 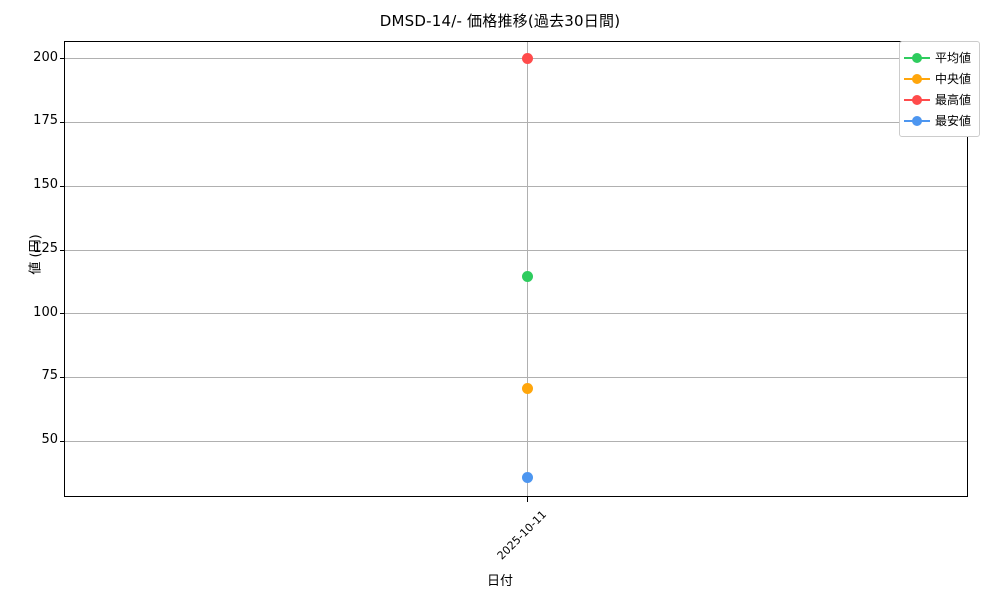 I want to click on legend-marker-min-icon, so click(x=917, y=120).